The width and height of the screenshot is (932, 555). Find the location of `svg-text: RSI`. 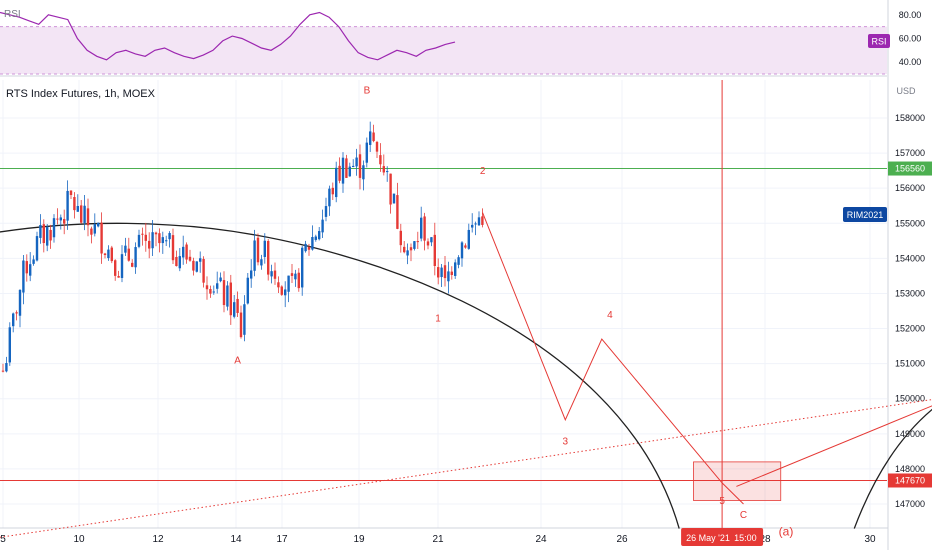

svg-text: RSI is located at coordinates (878, 42).